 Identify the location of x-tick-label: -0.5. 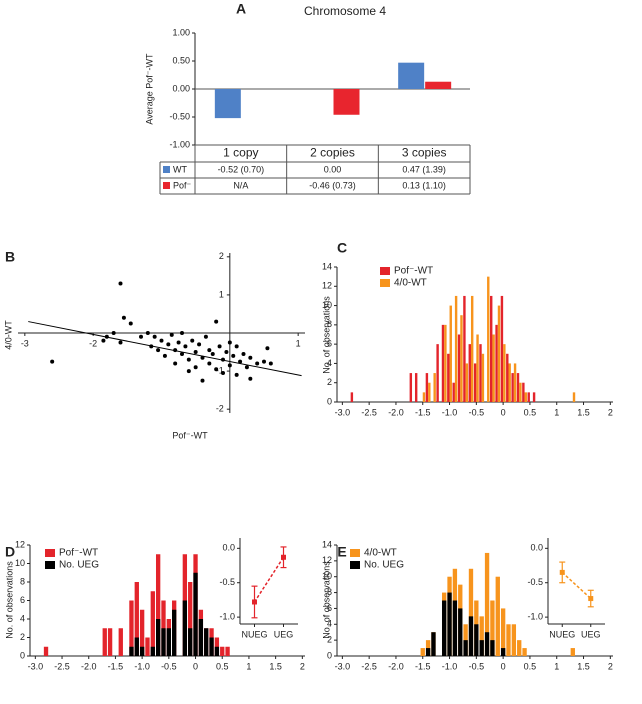
(477, 412).